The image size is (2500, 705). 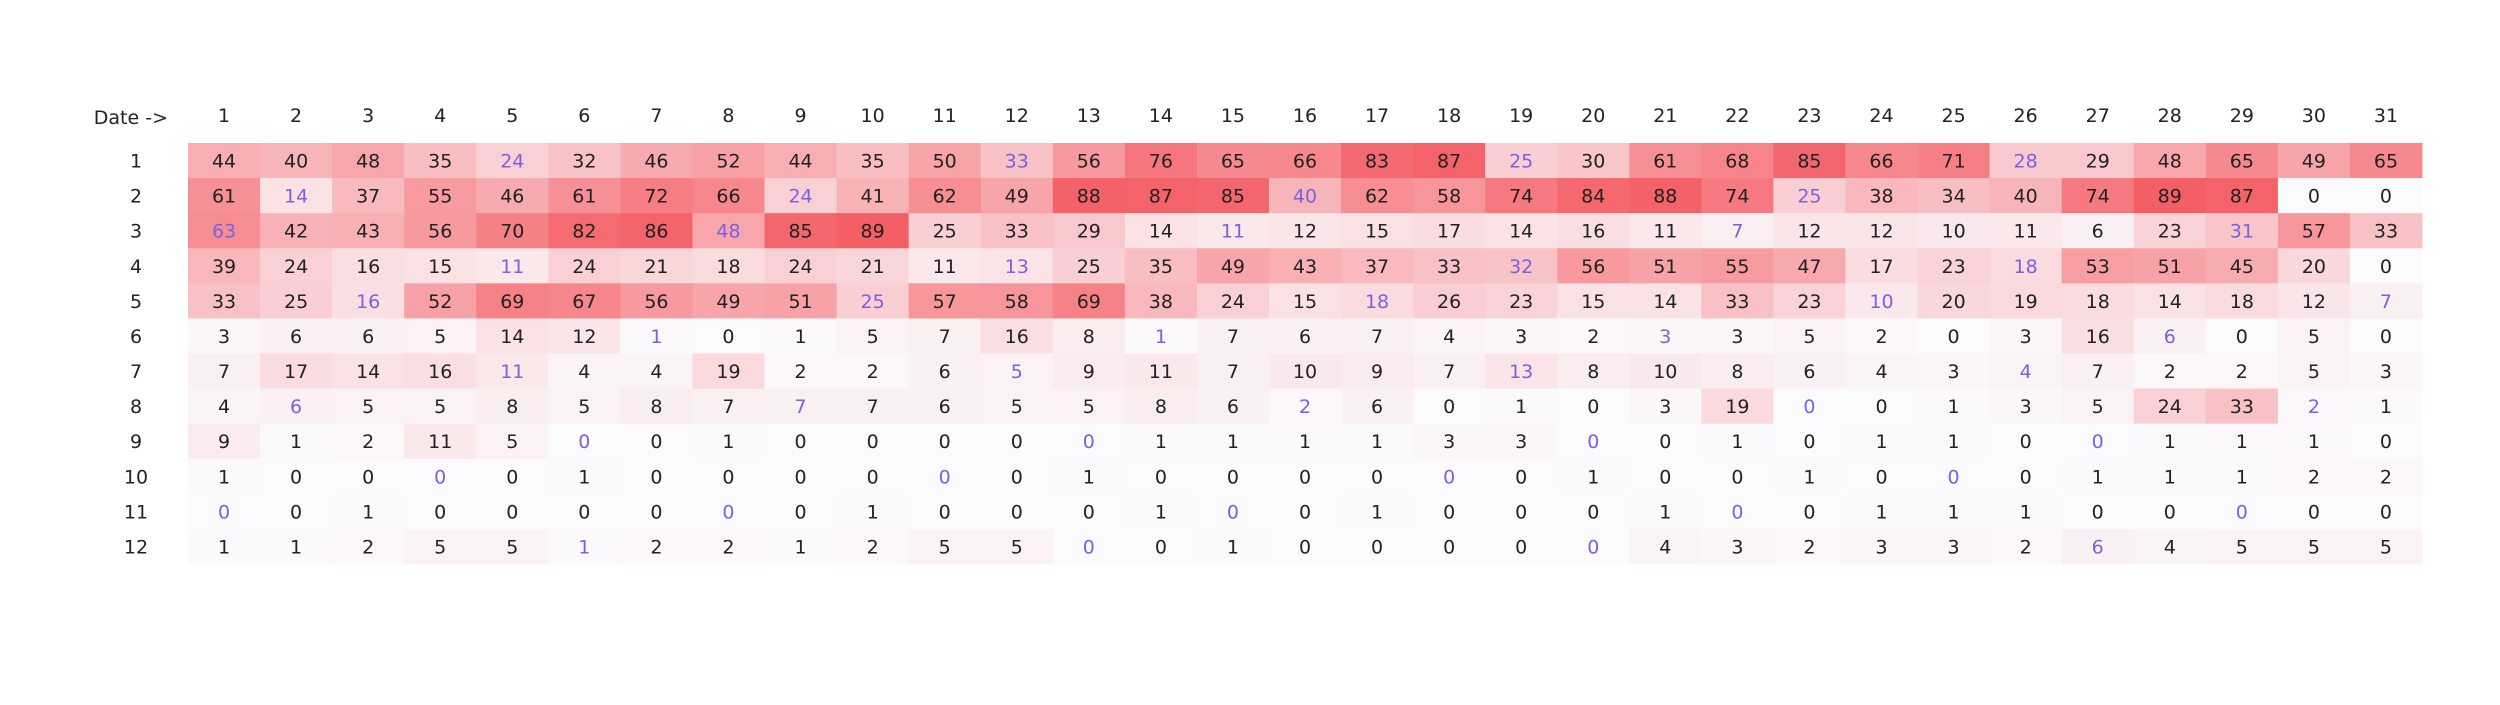 I want to click on cell-value-label: 13, so click(x=1521, y=372).